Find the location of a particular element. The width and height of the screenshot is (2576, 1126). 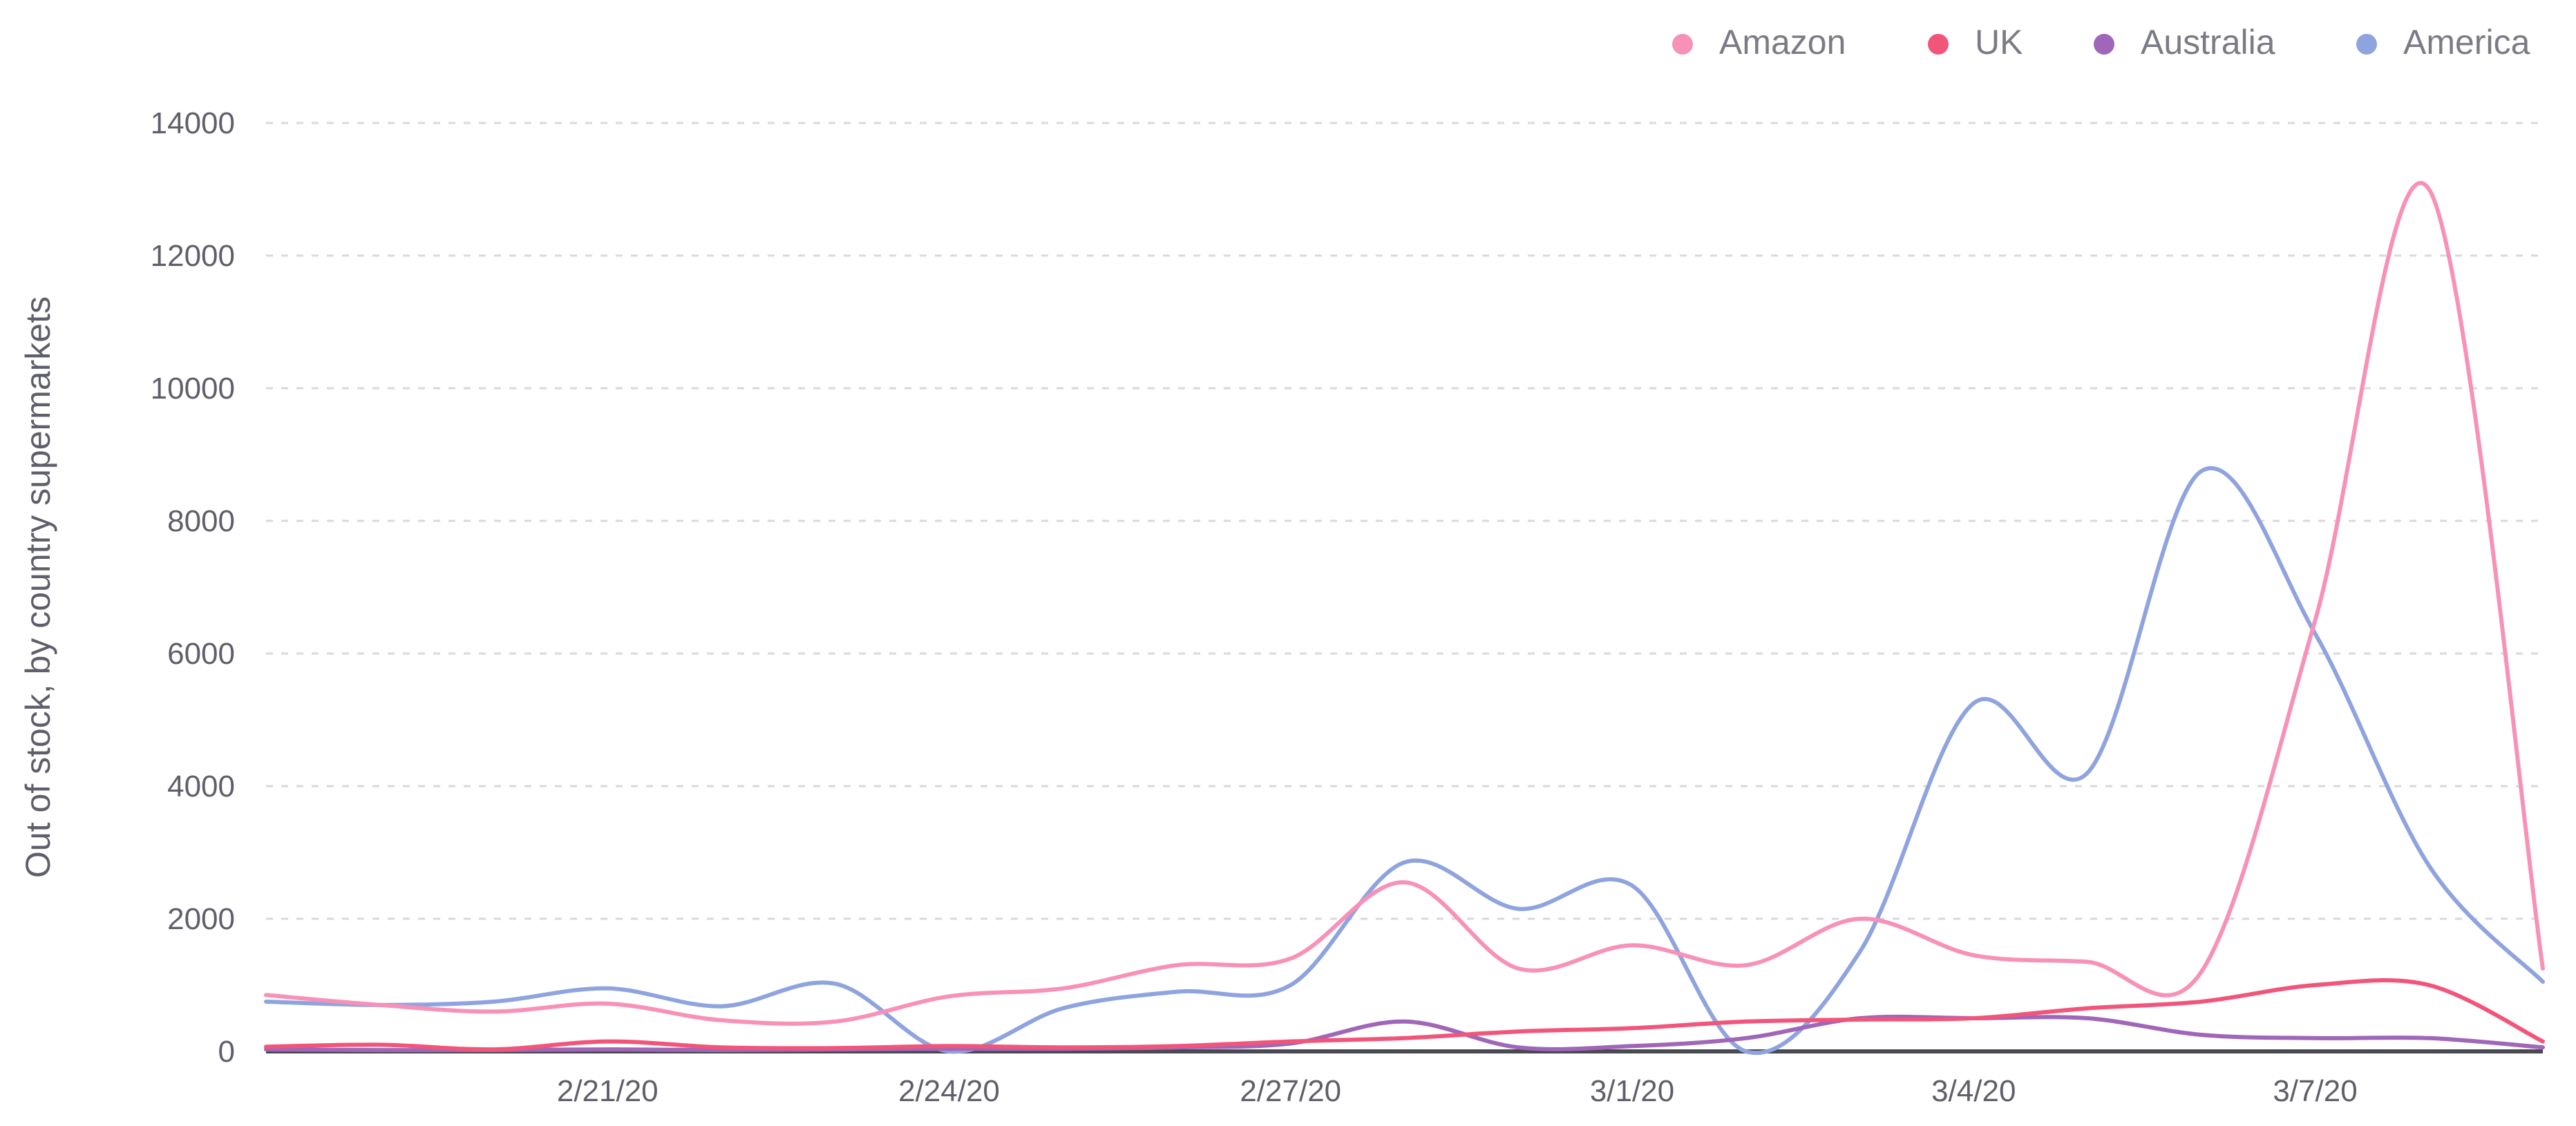

legend-item-australia: Australia is located at coordinates (2184, 42).